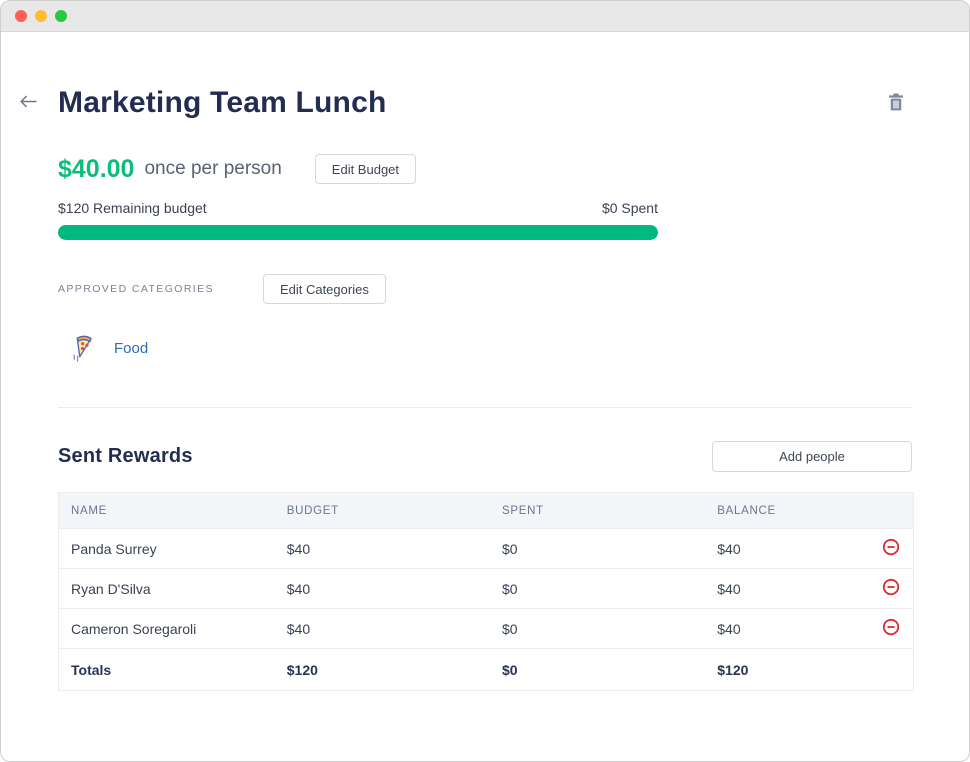 This screenshot has height=762, width=970. What do you see at coordinates (485, 169) in the screenshot?
I see `budget-summary: $40.00 once per person Edit Budget` at bounding box center [485, 169].